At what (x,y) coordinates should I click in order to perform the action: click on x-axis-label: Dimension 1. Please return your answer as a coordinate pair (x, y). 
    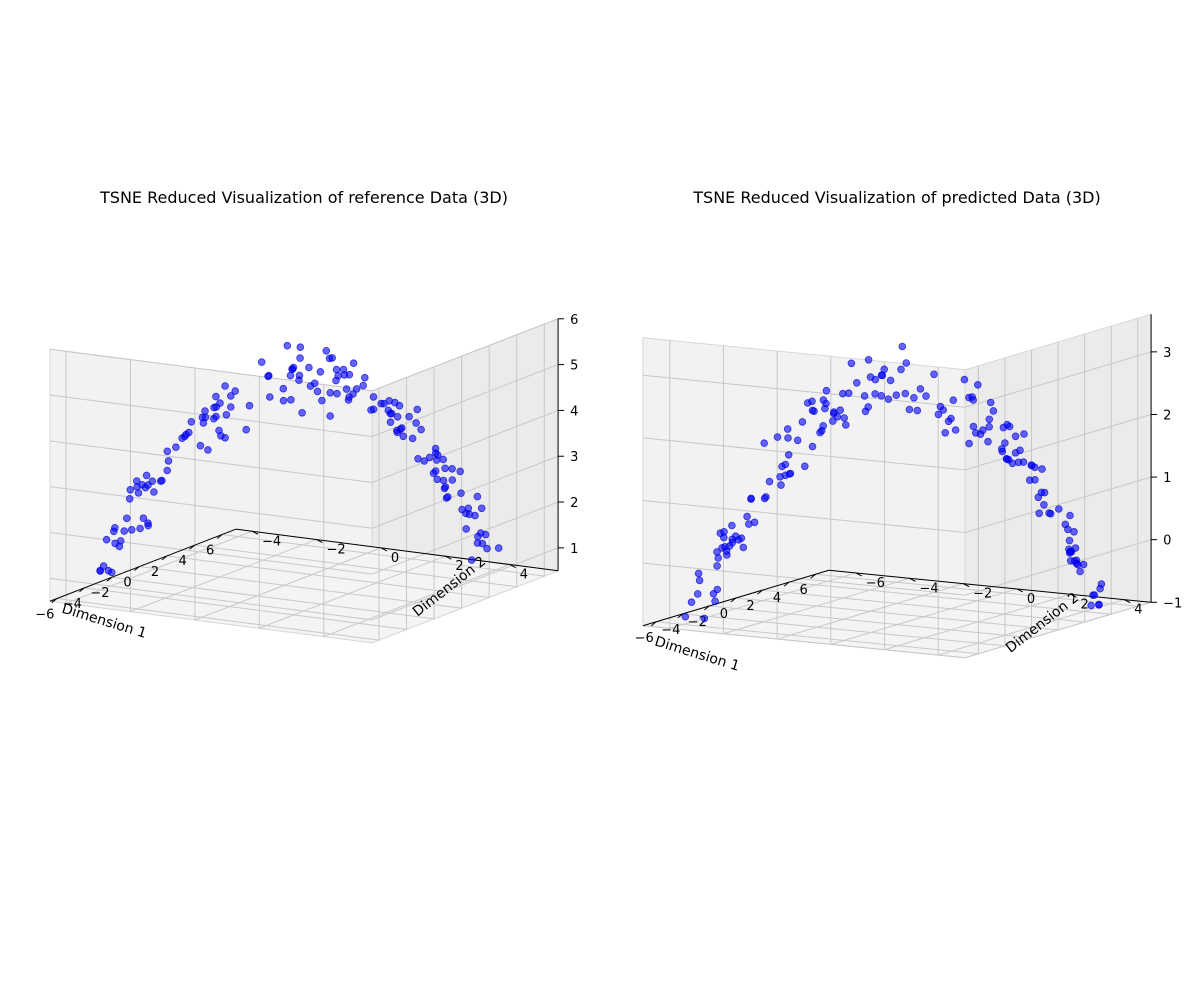
    Looking at the image, I should click on (697, 654).